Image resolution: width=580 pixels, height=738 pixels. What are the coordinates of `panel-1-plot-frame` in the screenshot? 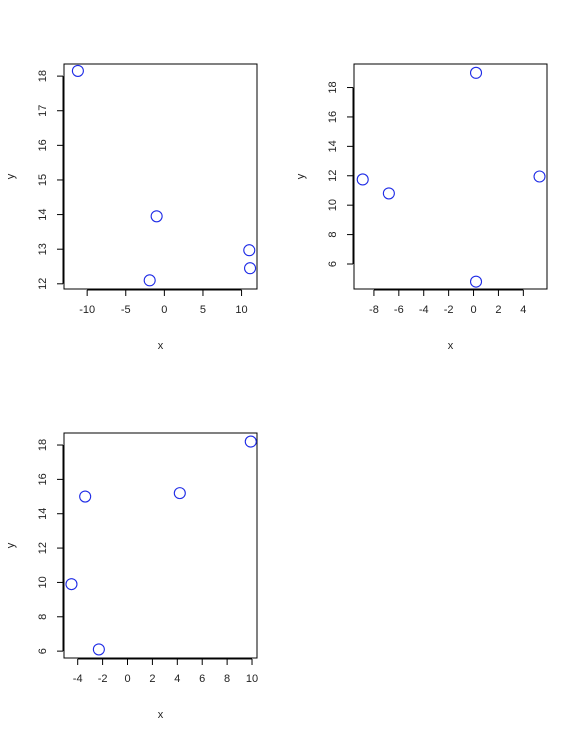 It's located at (160, 176).